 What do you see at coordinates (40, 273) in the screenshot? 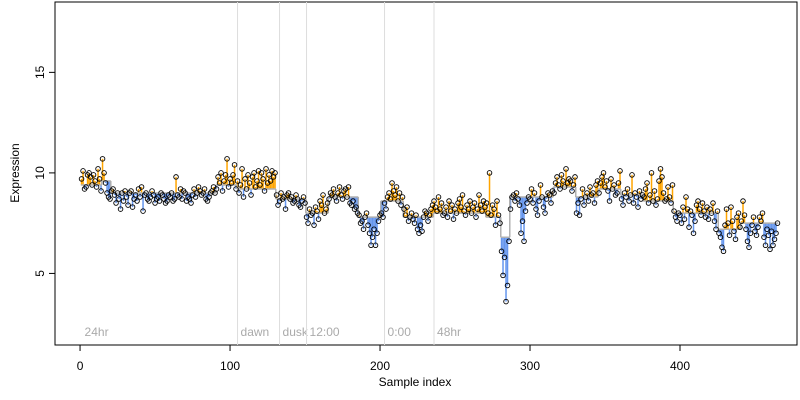
I see `y-tick-label: 5` at bounding box center [40, 273].